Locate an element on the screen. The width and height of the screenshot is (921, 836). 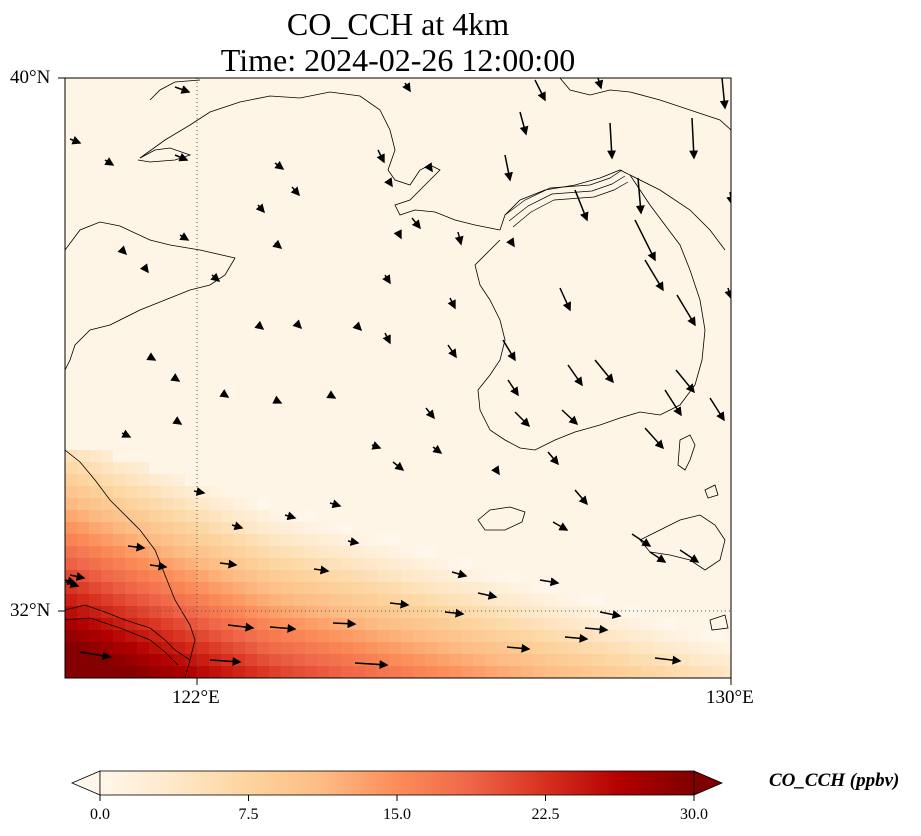
colorbar-tick-3: 22.5 is located at coordinates (545, 814).